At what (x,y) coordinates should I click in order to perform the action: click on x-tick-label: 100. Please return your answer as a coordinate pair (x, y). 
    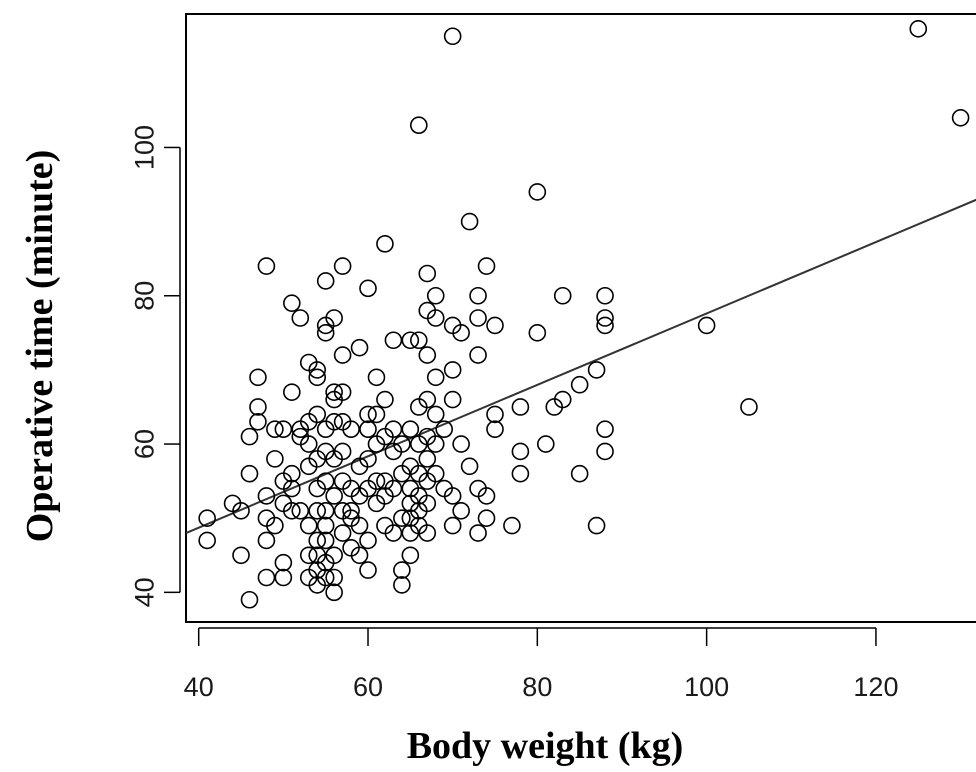
    Looking at the image, I should click on (706, 687).